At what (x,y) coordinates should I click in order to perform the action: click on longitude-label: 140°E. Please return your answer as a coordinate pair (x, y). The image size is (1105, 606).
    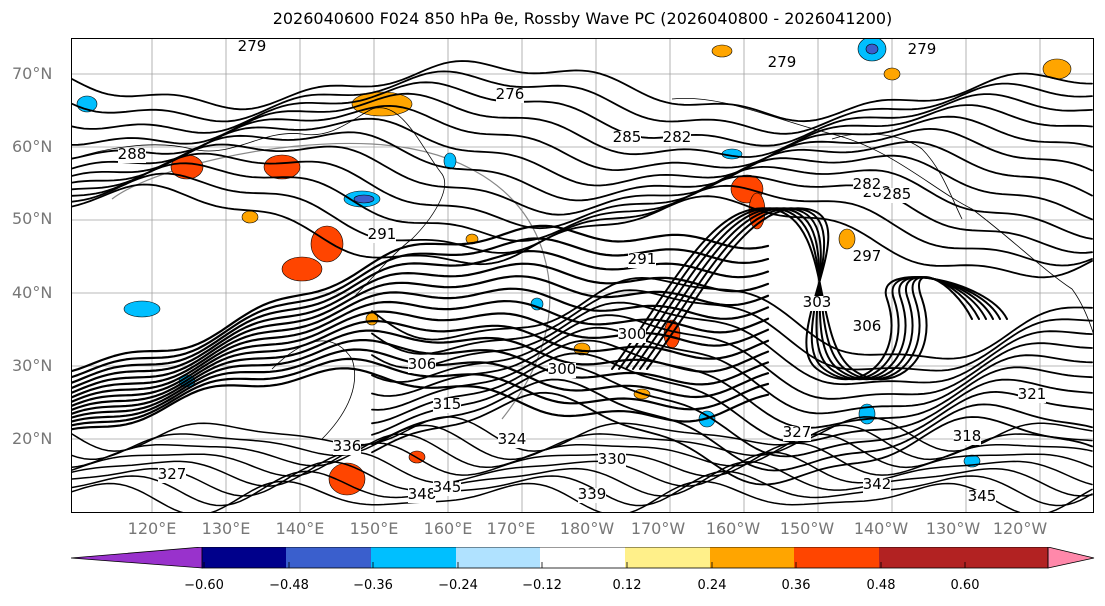
    Looking at the image, I should click on (300, 528).